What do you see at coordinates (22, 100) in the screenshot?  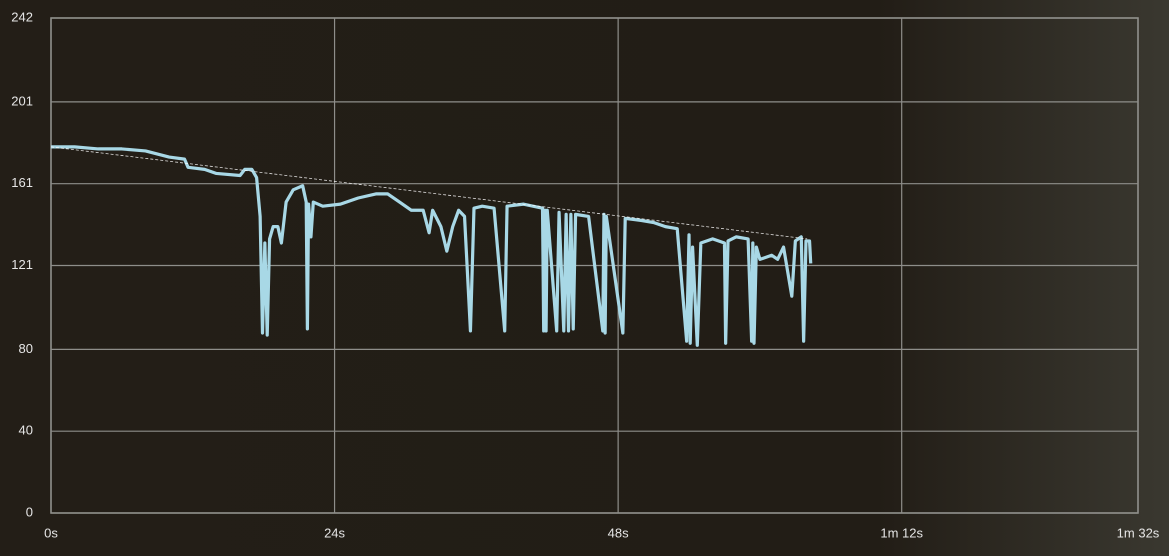 I see `y-tick-label: 201` at bounding box center [22, 100].